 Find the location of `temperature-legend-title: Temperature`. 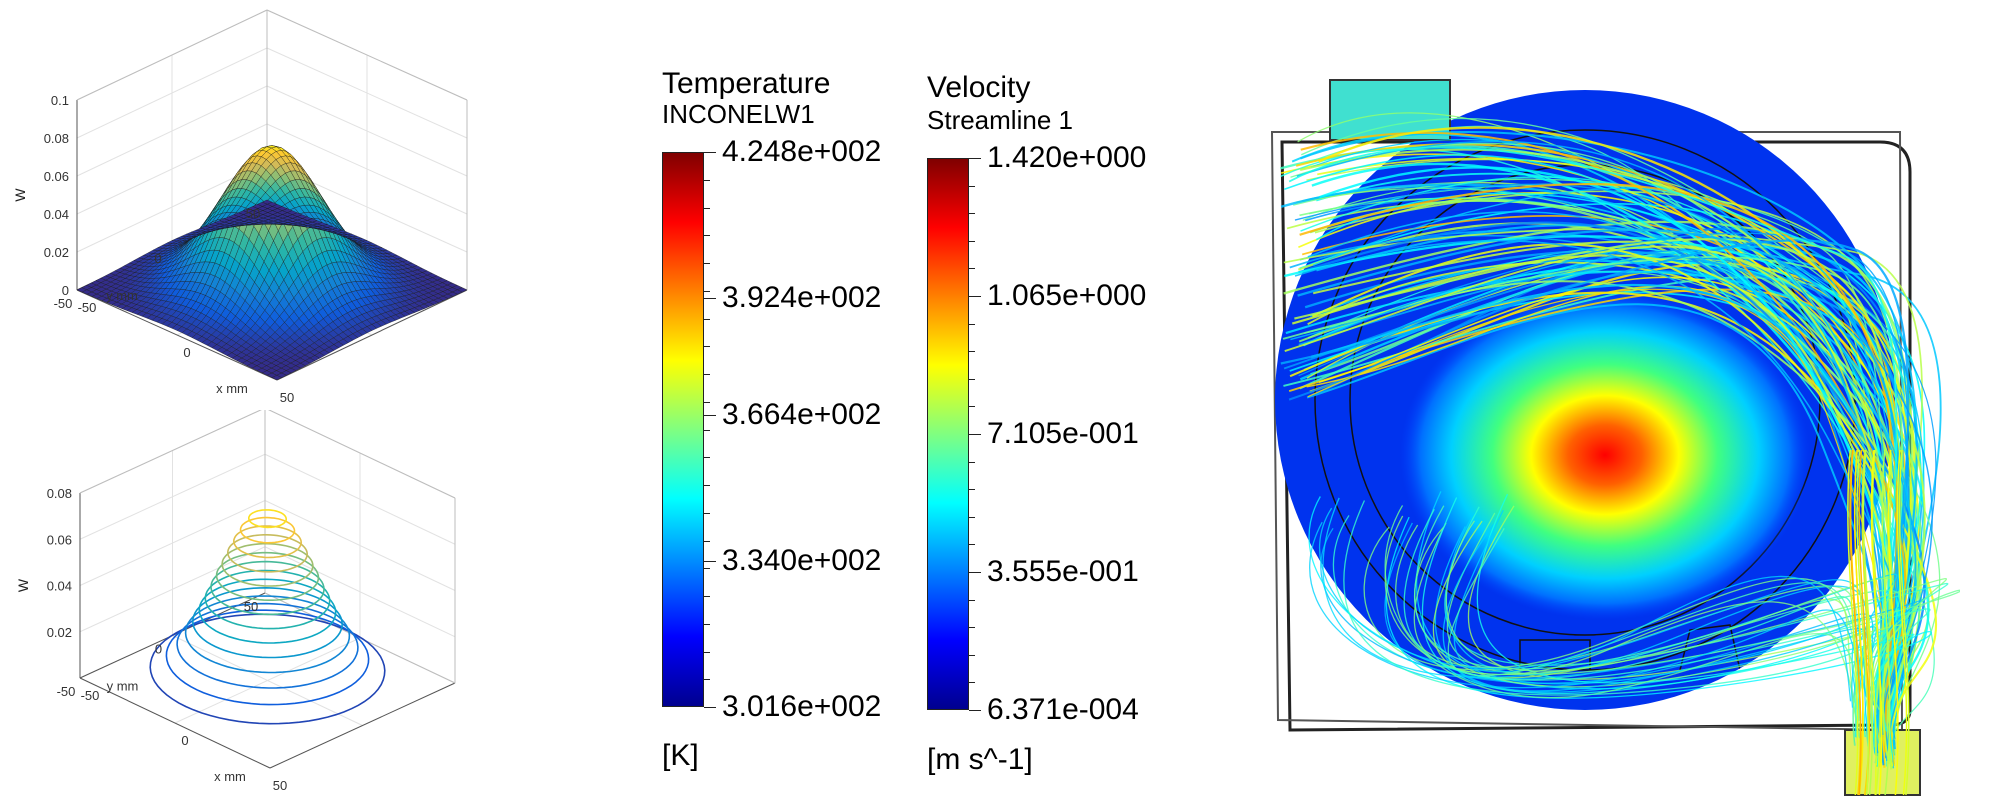

temperature-legend-title: Temperature is located at coordinates (746, 84).